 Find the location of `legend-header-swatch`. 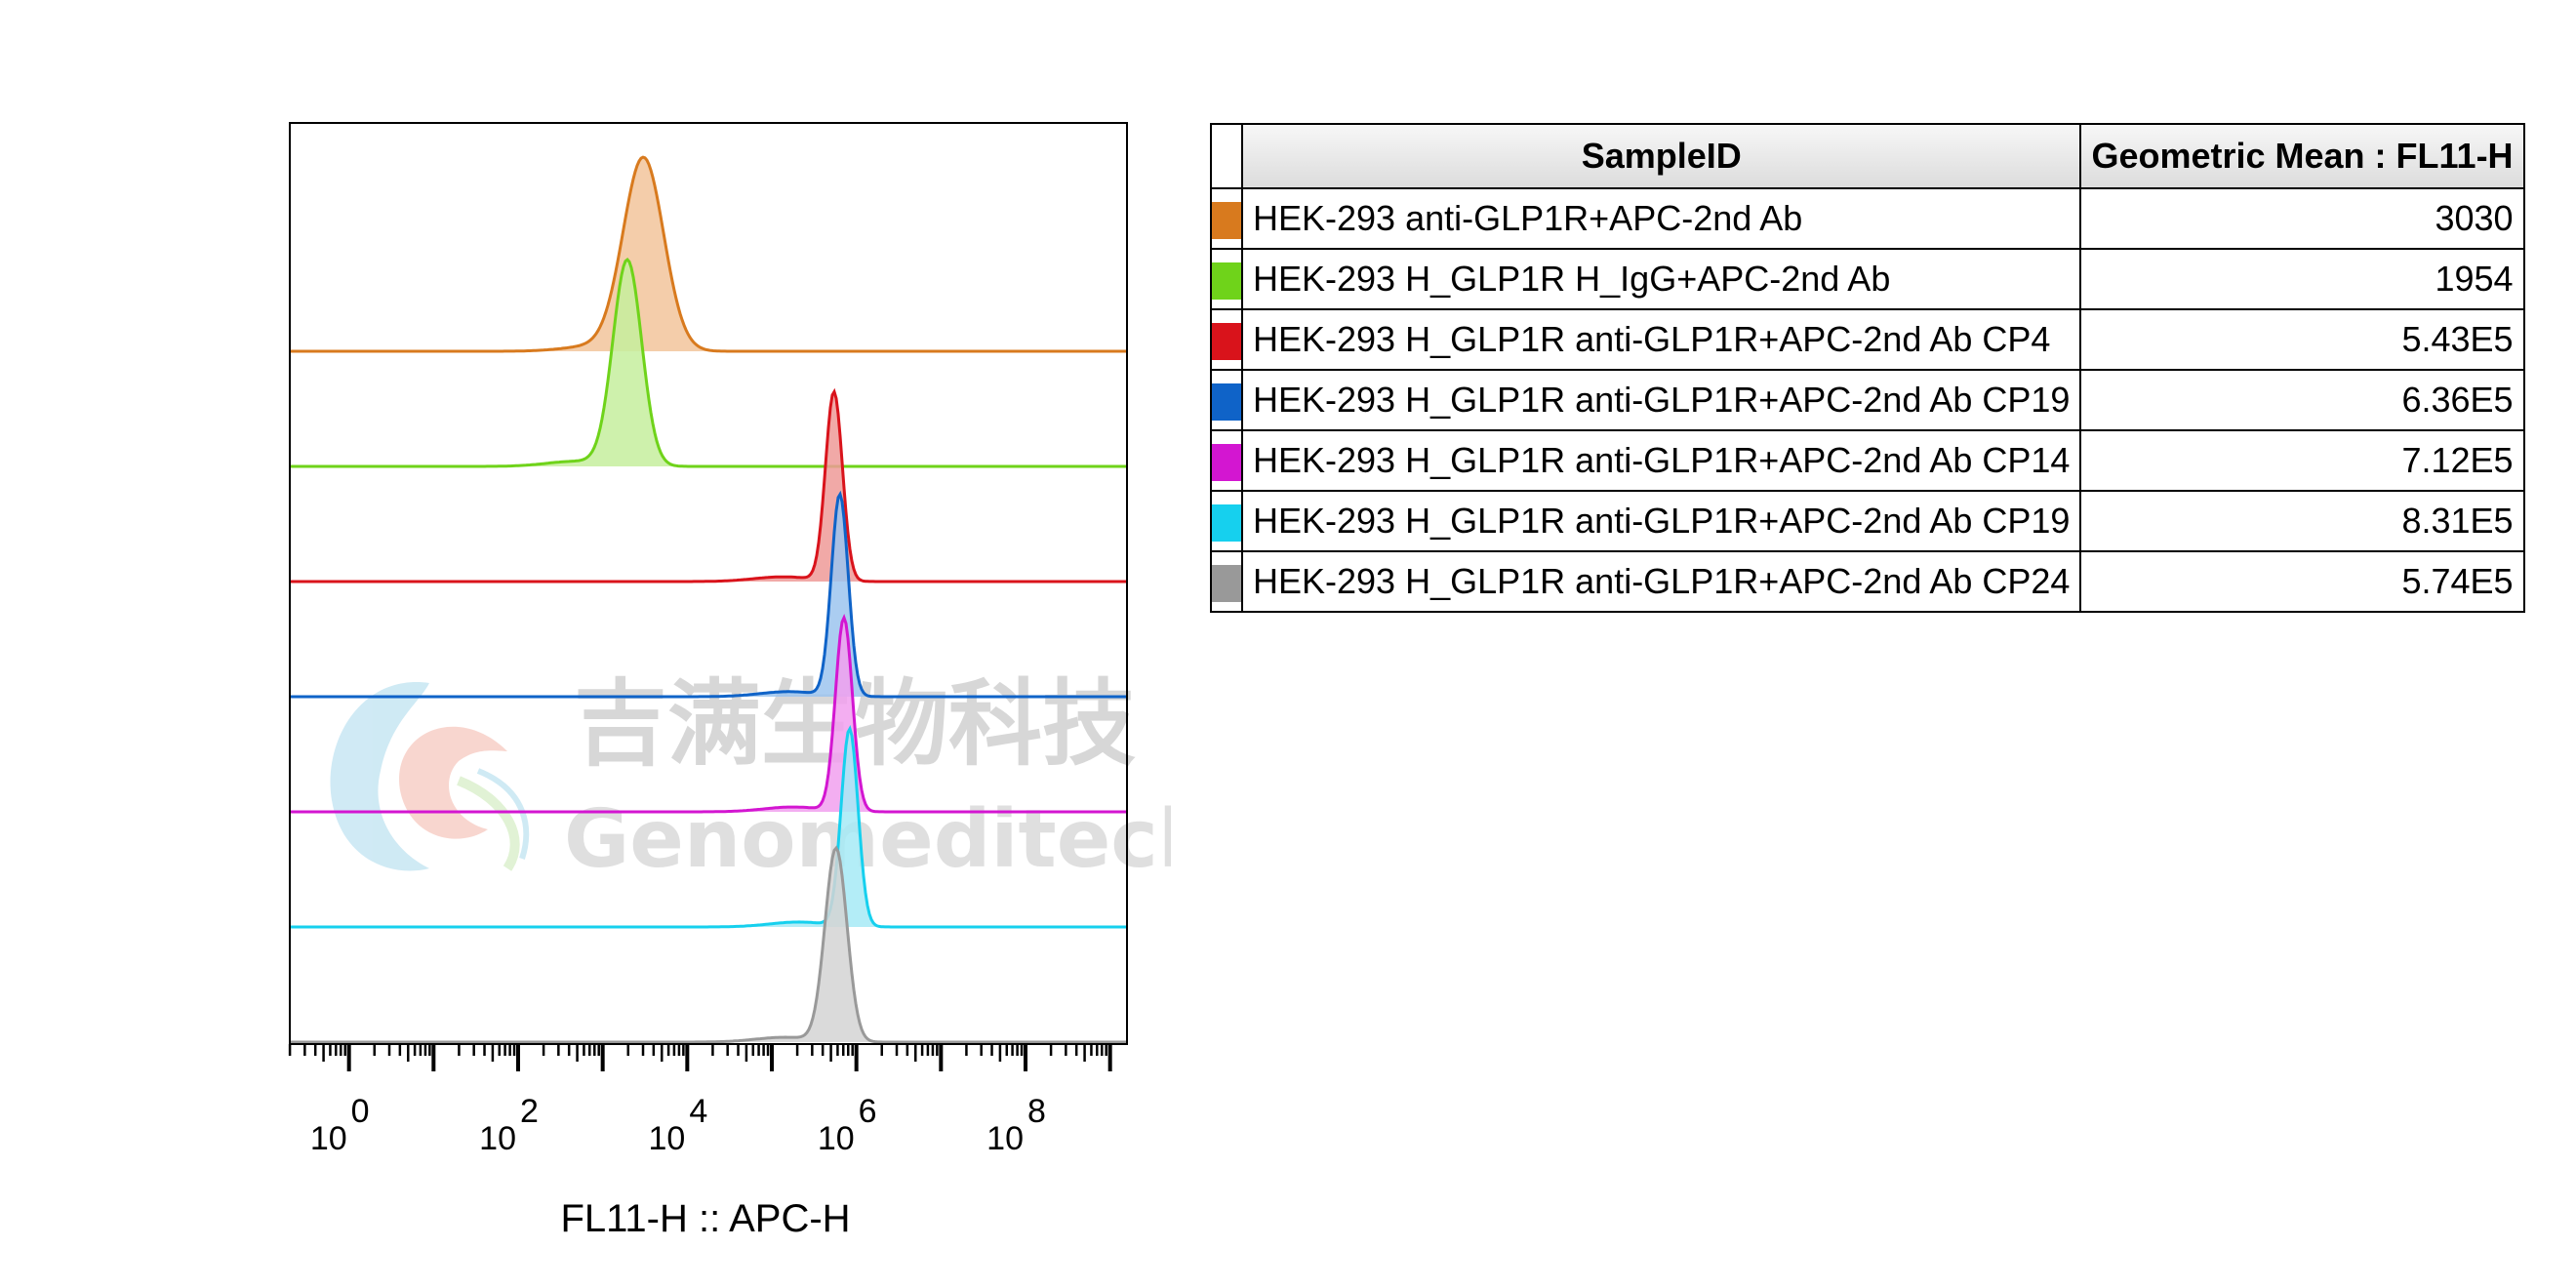

legend-header-swatch is located at coordinates (1226, 156).